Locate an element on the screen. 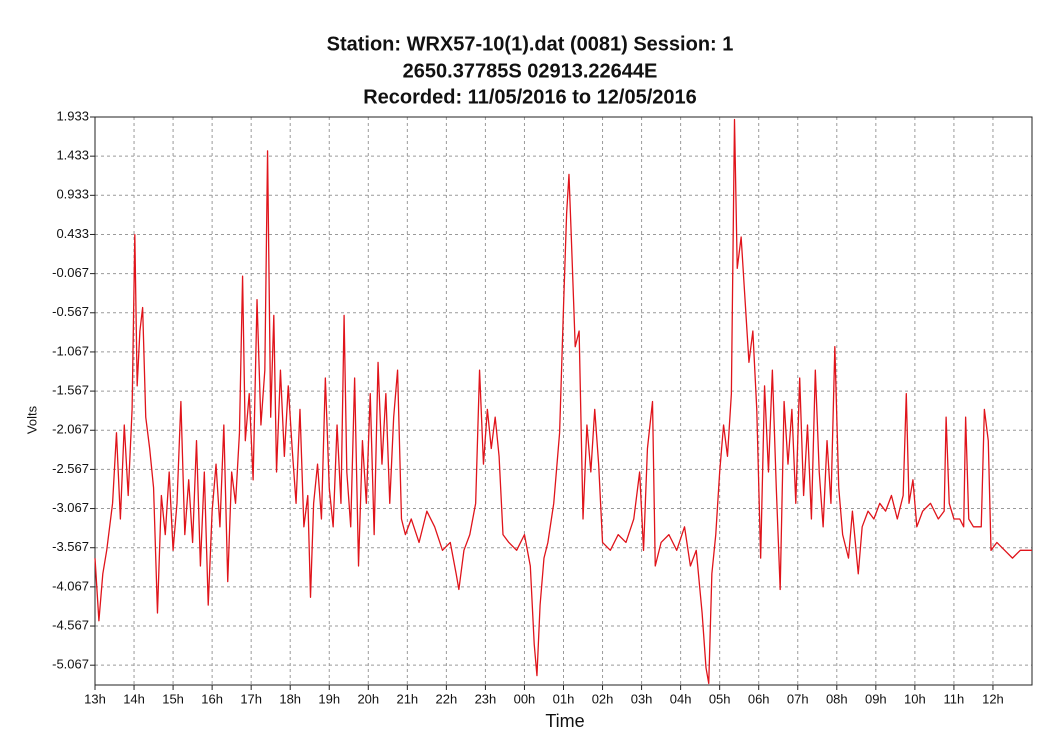  y-axis-title: Volts is located at coordinates (31, 419).